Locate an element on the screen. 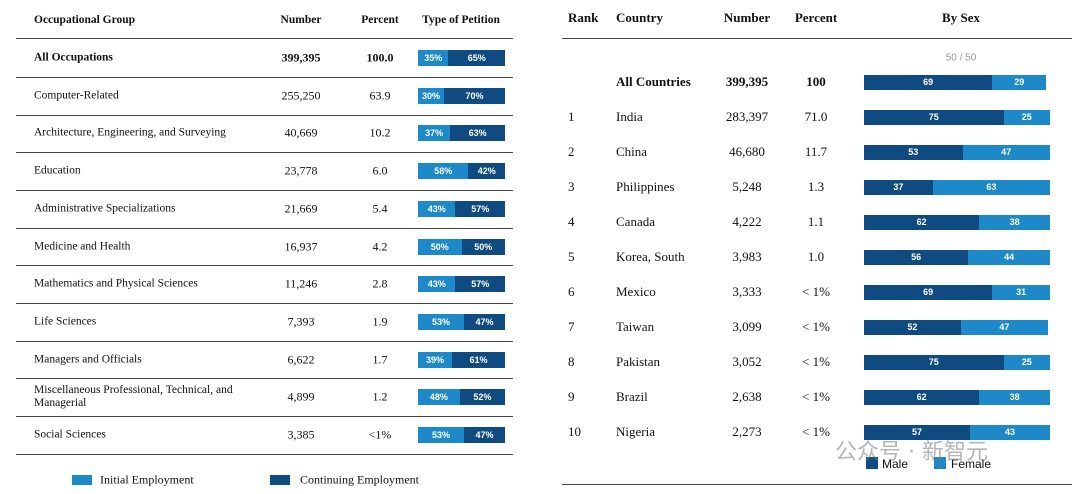 This screenshot has height=494, width=1080. header: By Sex is located at coordinates (961, 17).